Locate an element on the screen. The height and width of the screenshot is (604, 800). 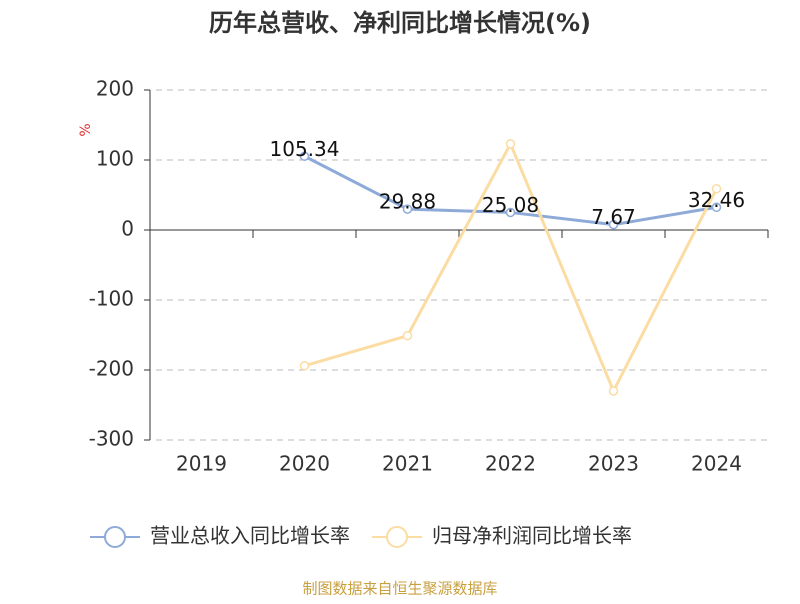
y-axis-label: % is located at coordinates (86, 129).